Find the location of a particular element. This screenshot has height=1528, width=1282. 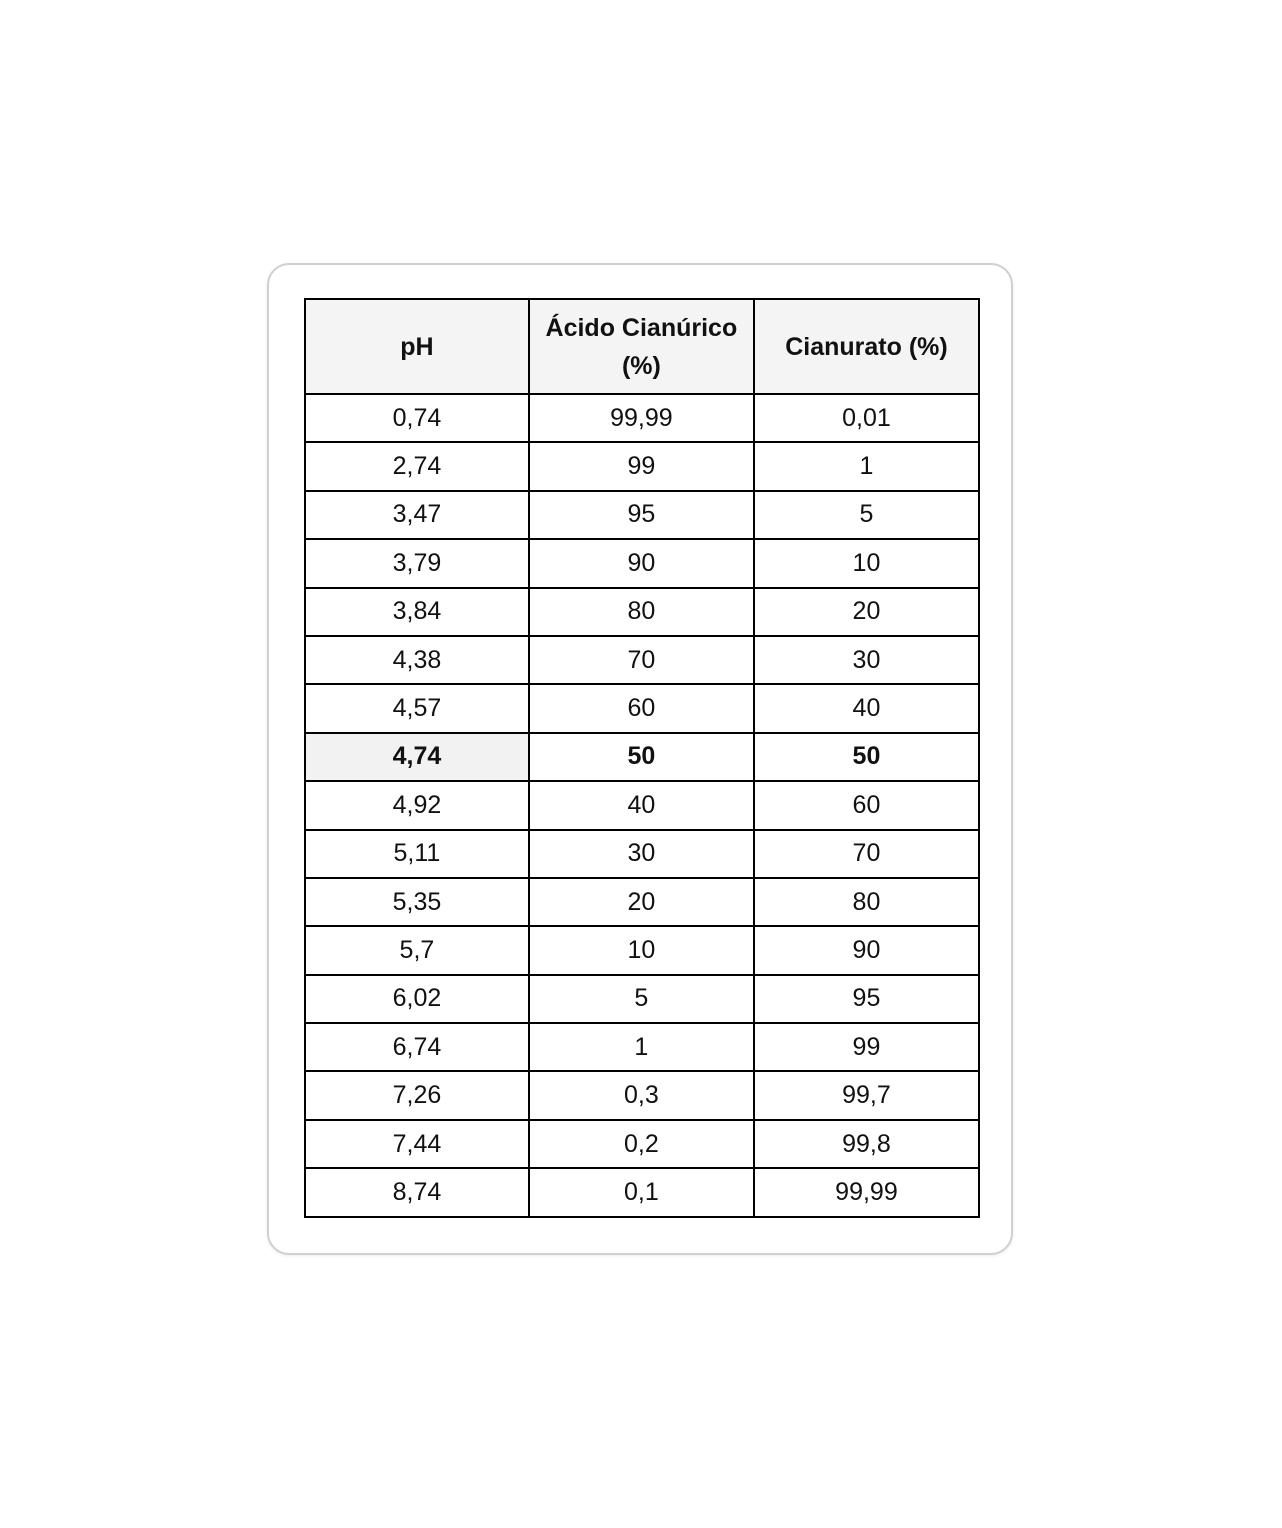

cell-ph: 4,38 is located at coordinates (417, 660).